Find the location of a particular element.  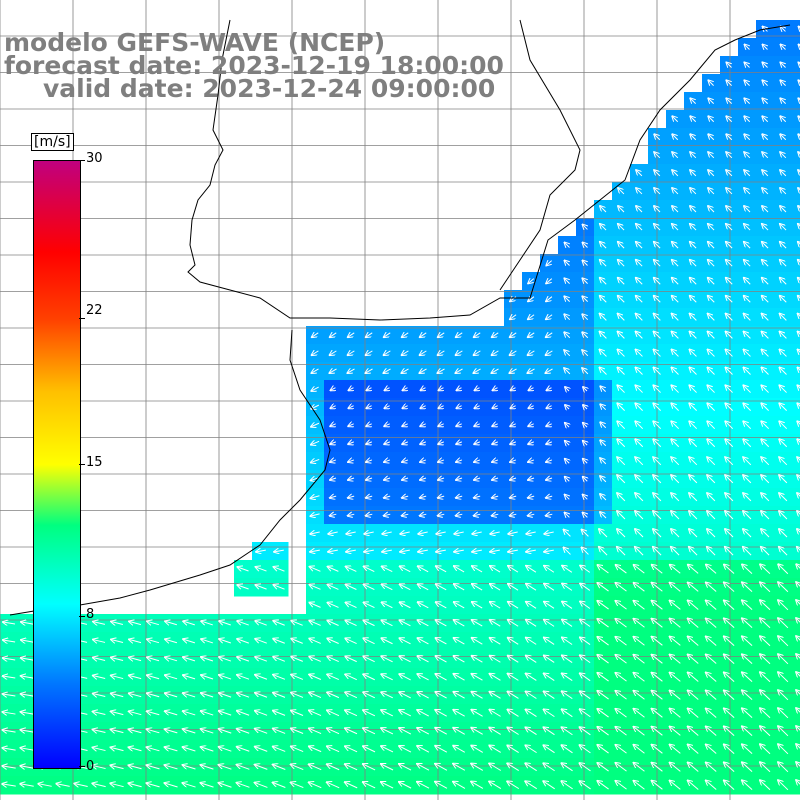

valid-date: valid date: 2023-12-24 09:00:00 is located at coordinates (269, 88).